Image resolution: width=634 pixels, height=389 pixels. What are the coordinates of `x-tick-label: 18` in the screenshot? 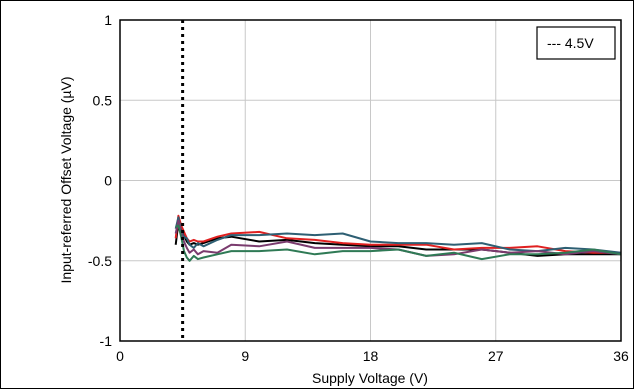 It's located at (371, 356).